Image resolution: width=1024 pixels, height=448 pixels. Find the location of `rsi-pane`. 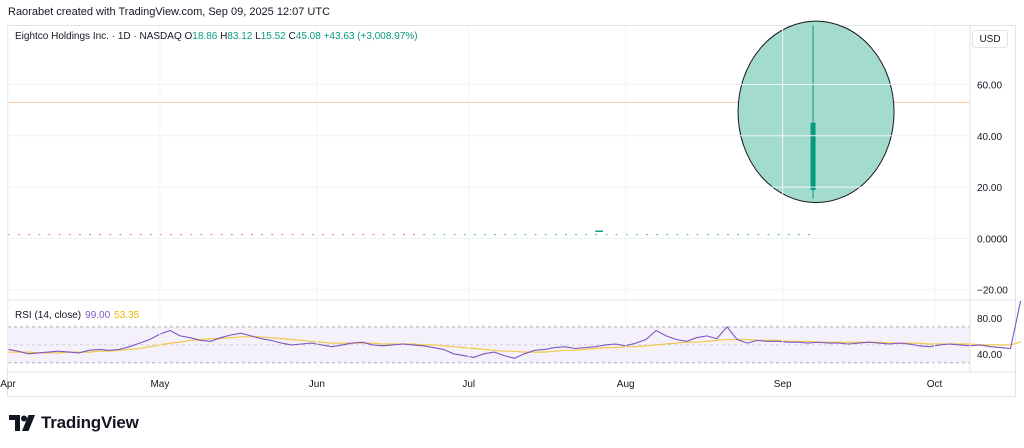

rsi-pane is located at coordinates (514, 332).